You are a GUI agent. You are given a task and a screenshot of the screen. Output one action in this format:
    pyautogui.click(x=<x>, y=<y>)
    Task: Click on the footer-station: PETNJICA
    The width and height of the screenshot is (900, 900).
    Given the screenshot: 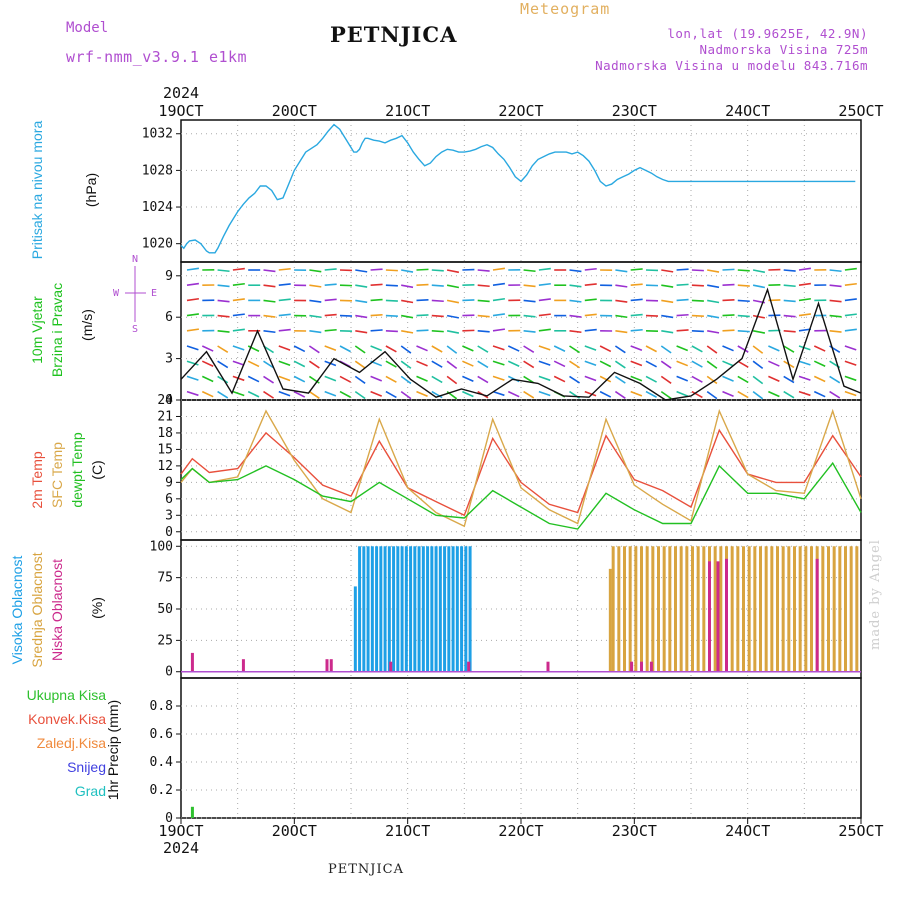 What is the action you would take?
    pyautogui.click(x=366, y=869)
    